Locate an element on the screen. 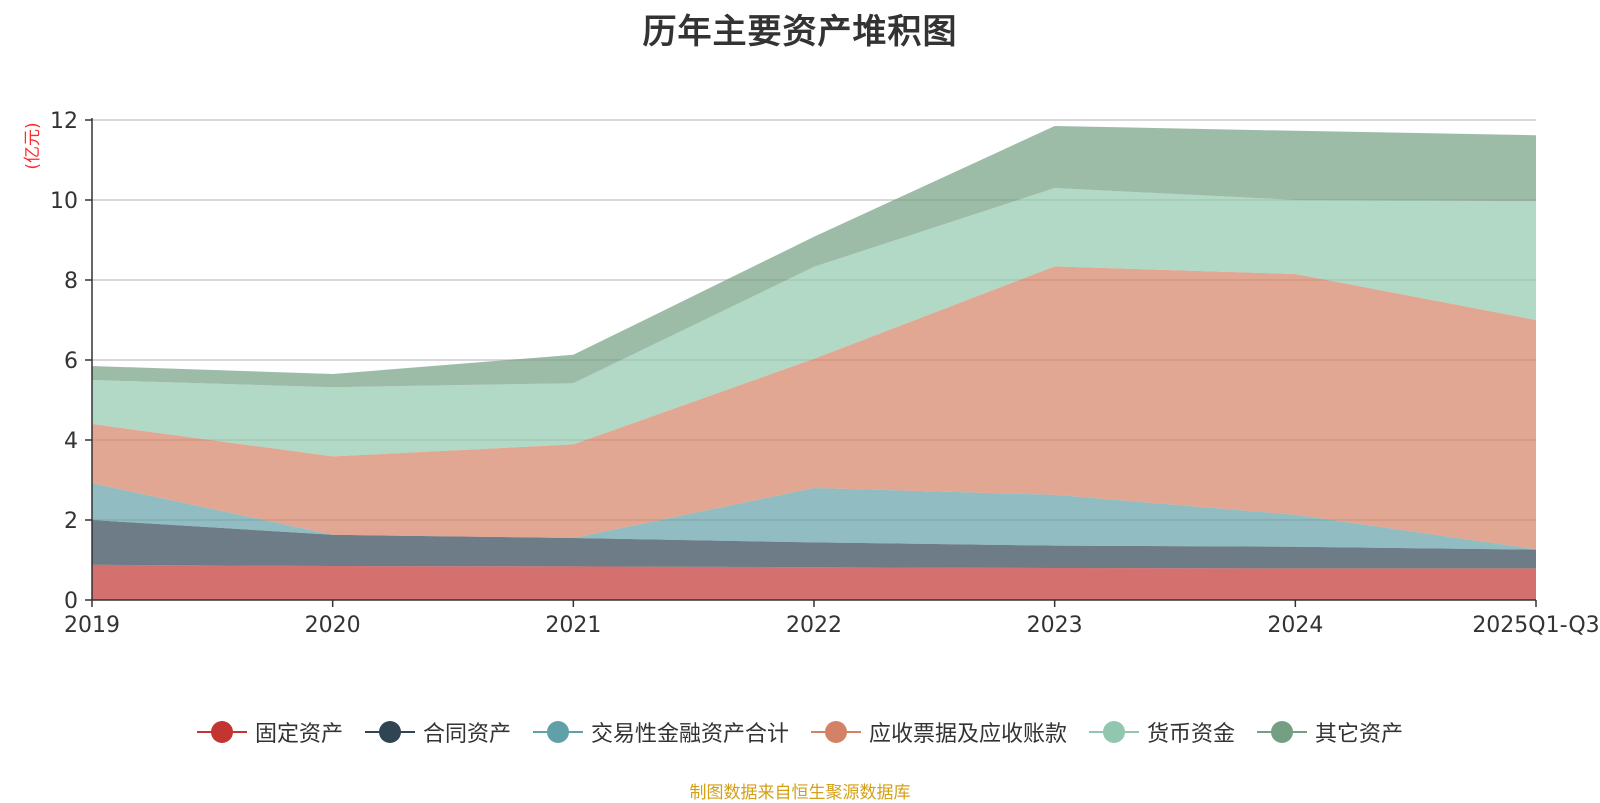 The width and height of the screenshot is (1600, 803). legend-label: 货币资金 is located at coordinates (1191, 734).